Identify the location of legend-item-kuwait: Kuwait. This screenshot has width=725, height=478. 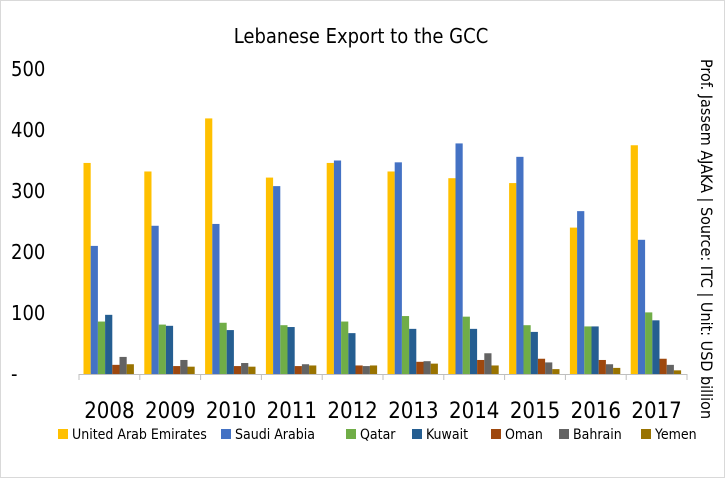
(440, 435).